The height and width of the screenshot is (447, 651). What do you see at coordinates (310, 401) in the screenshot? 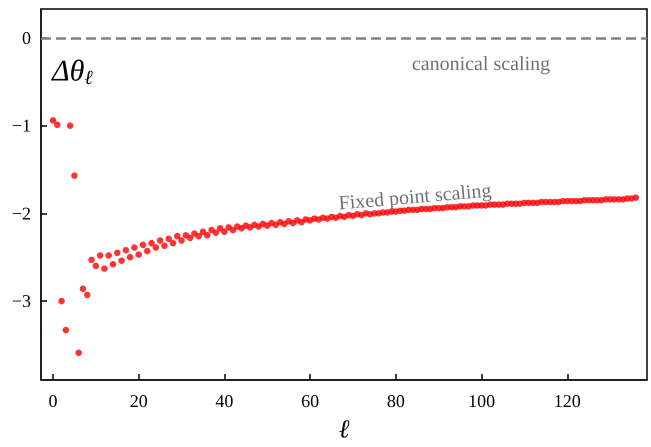
I see `x-tick-label: 60` at bounding box center [310, 401].